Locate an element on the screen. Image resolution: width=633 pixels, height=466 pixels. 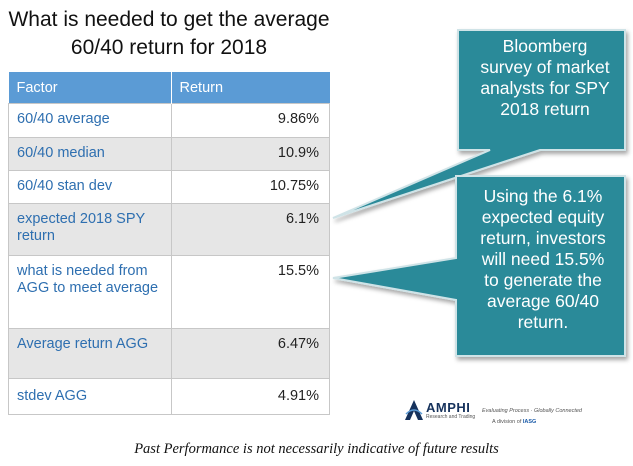
logo-subtitle: Research and Trading is located at coordinates (451, 417).